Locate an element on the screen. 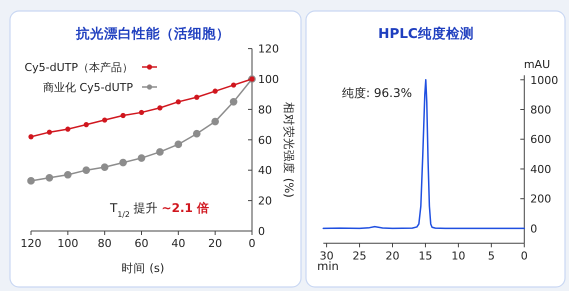  x-axis-title: 时间 (s) is located at coordinates (143, 268).